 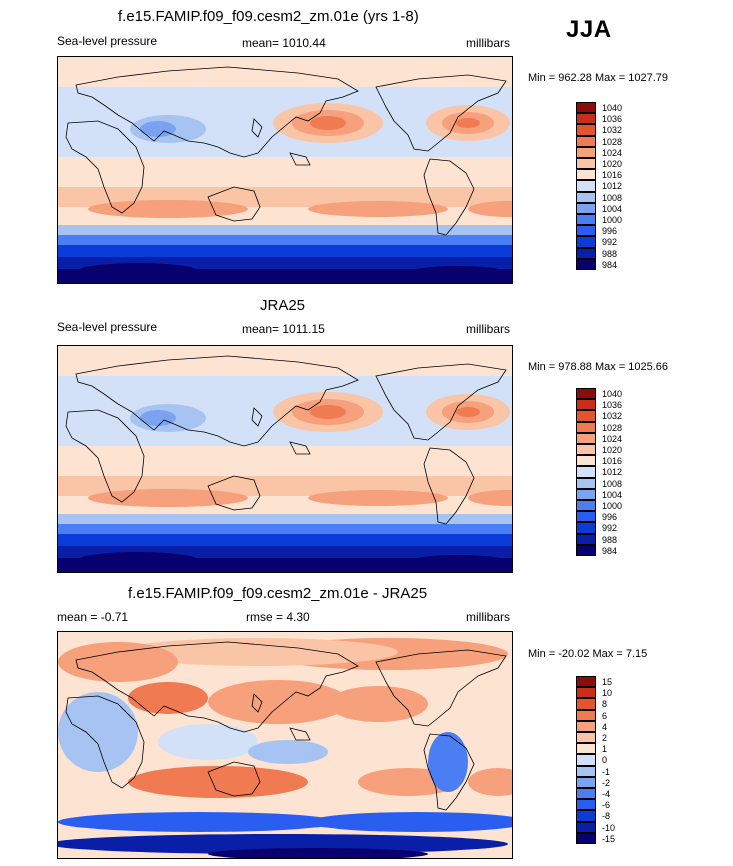 I want to click on colorbar-label: -4, so click(x=606, y=794).